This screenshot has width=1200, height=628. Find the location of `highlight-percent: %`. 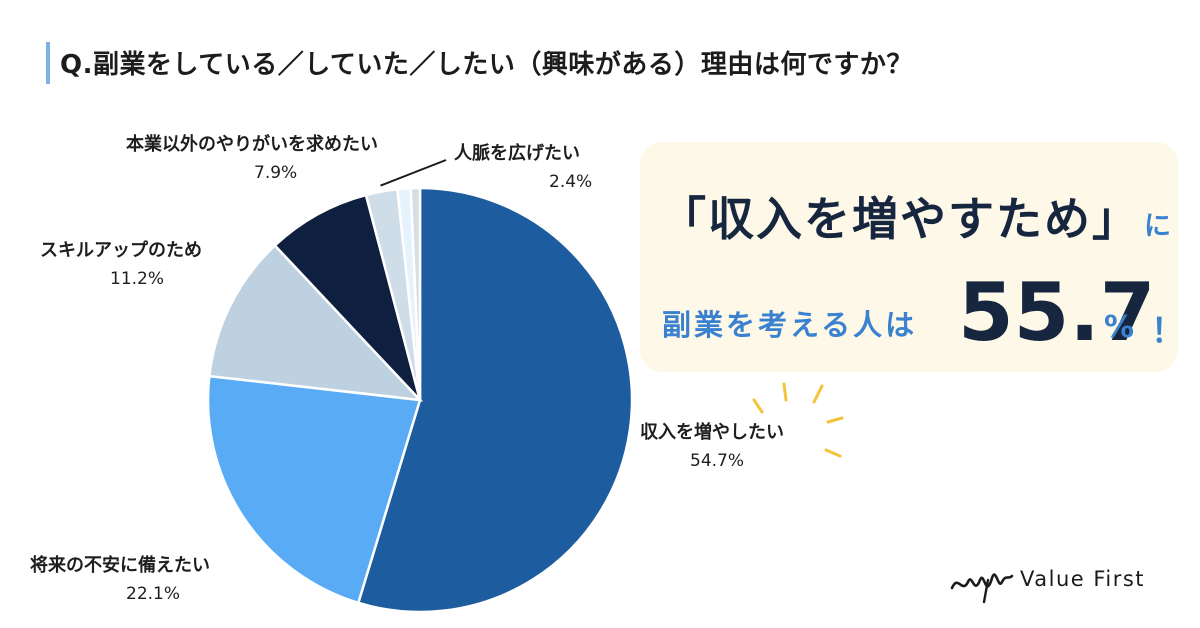

highlight-percent: % is located at coordinates (1119, 327).